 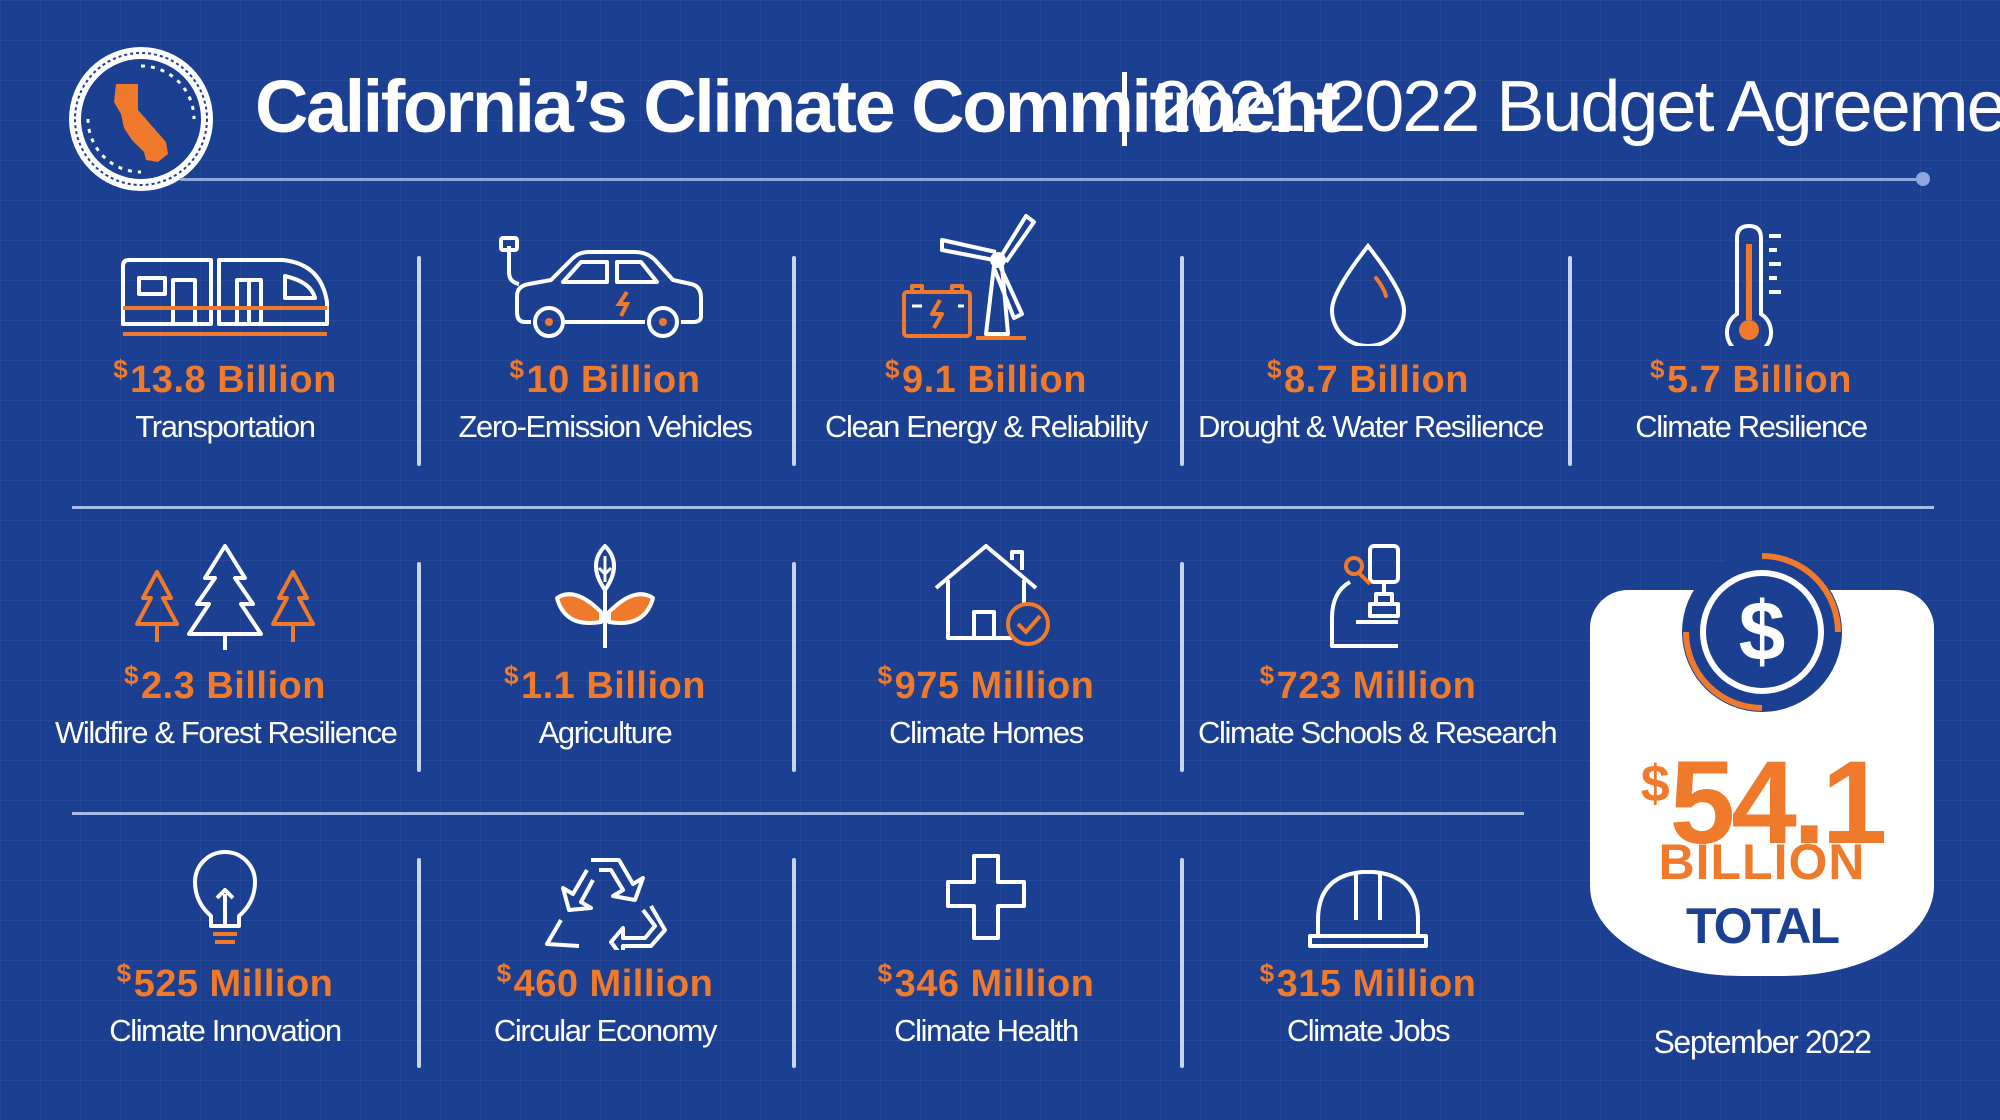 What do you see at coordinates (1368, 950) in the screenshot?
I see `budget-item-climate-jobs: $315 Million Climate Jobs` at bounding box center [1368, 950].